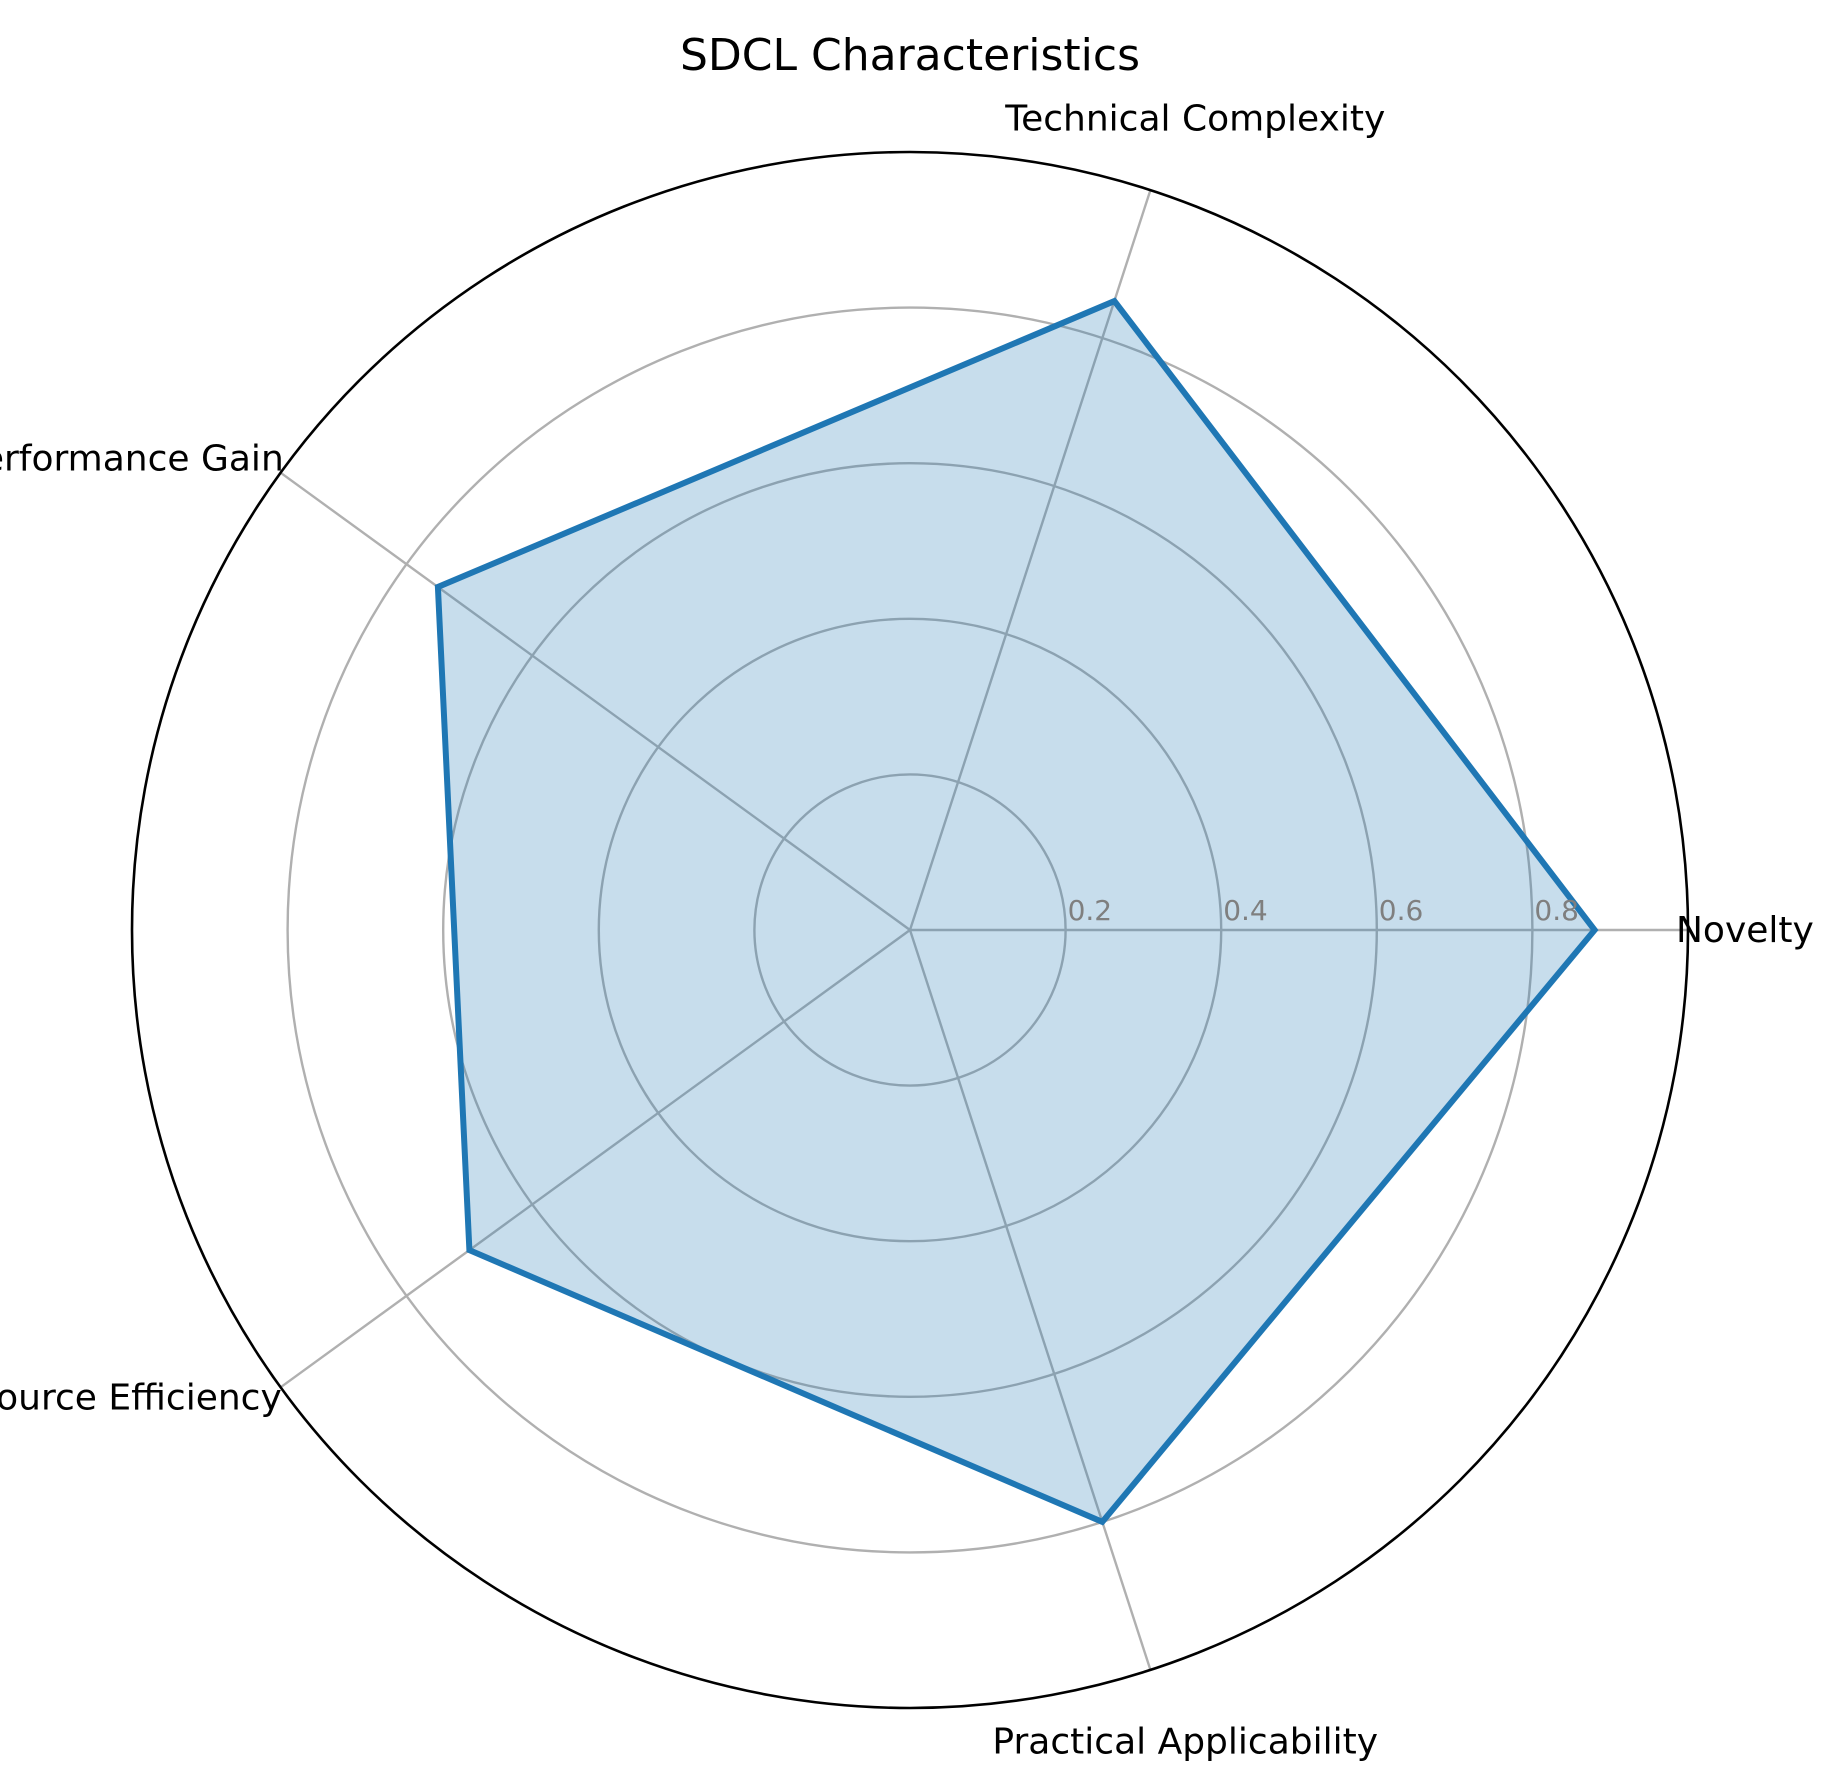 The height and width of the screenshot is (1765, 1842). What do you see at coordinates (910, 55) in the screenshot?
I see `chart-title: SDCL Characteristics` at bounding box center [910, 55].